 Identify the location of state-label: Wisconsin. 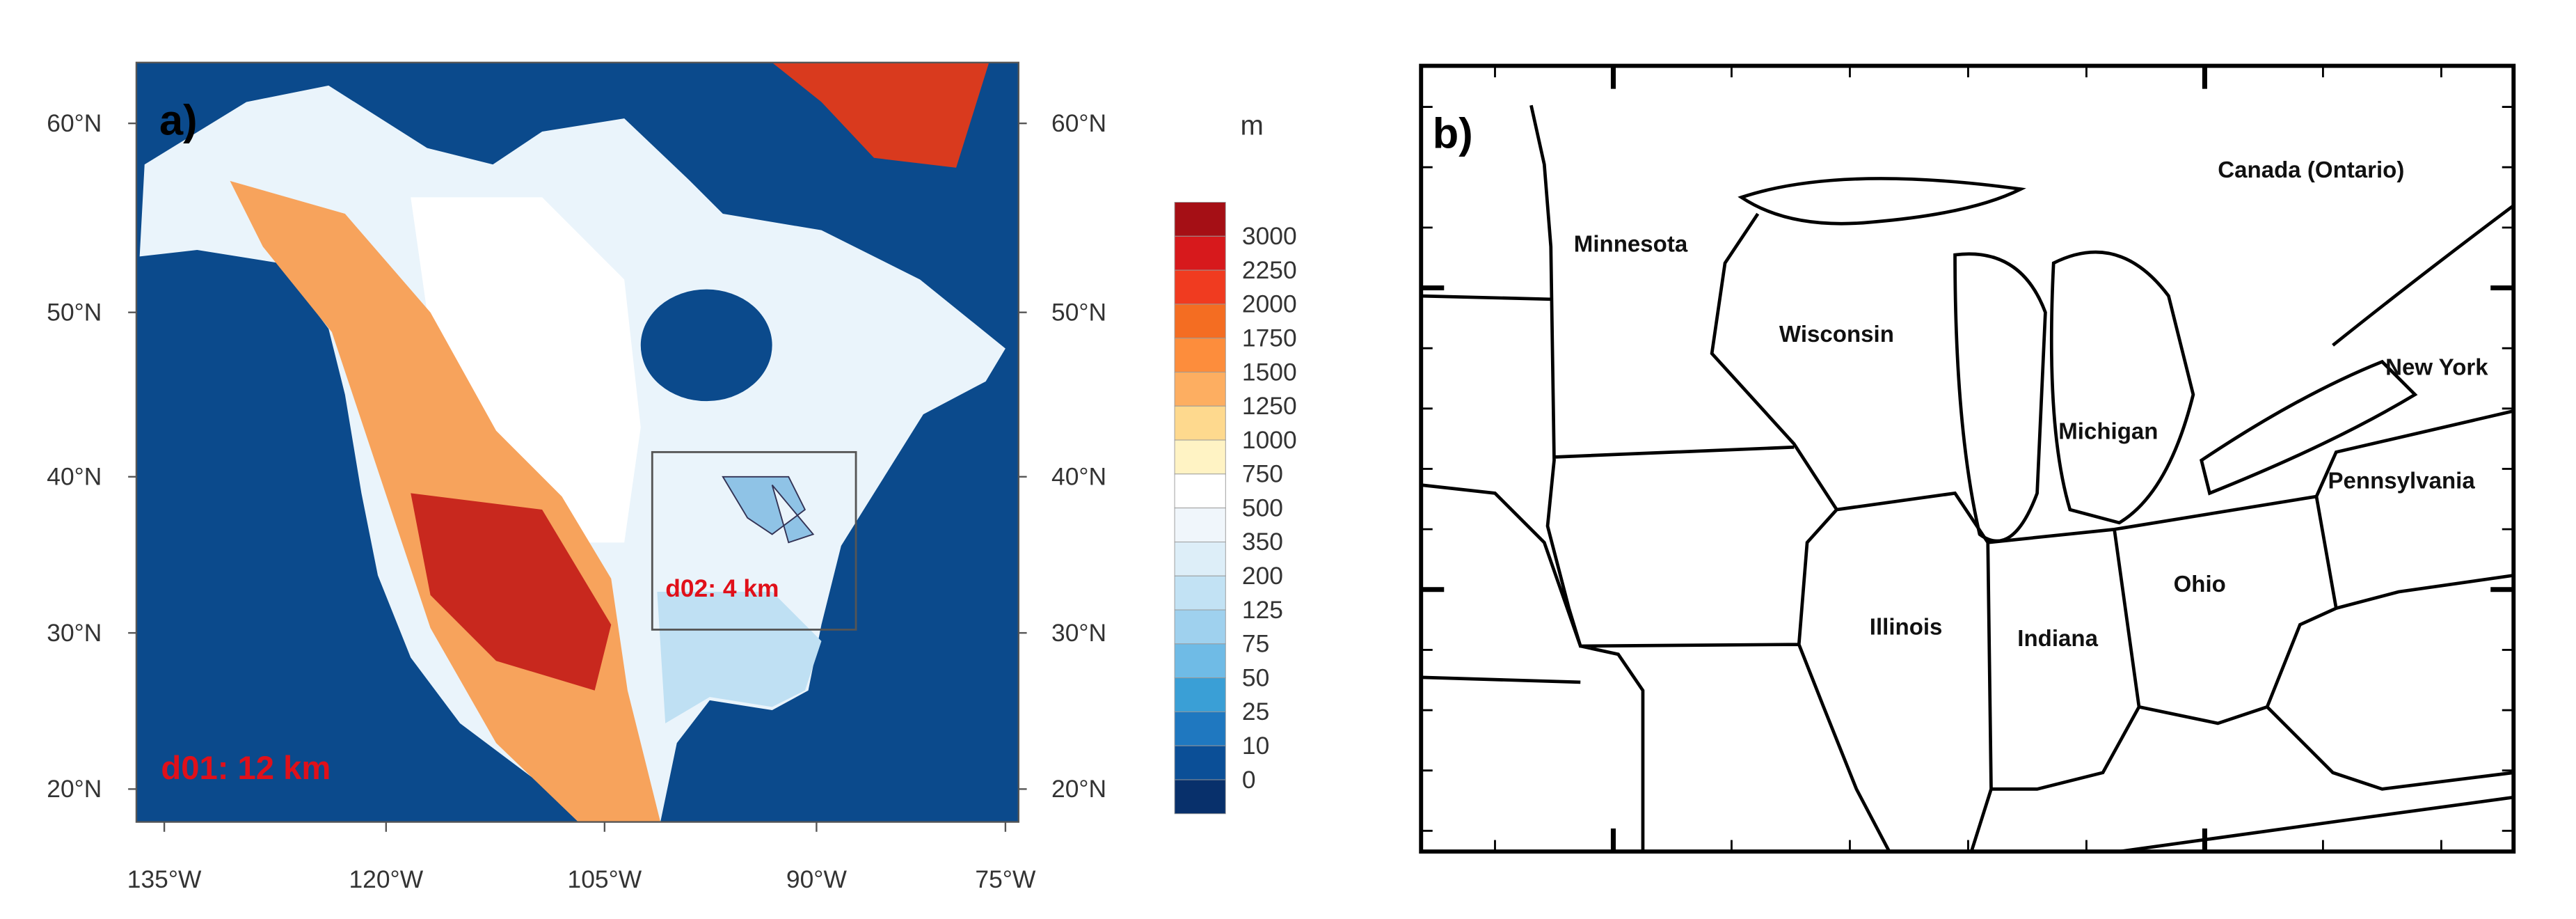
(1836, 334).